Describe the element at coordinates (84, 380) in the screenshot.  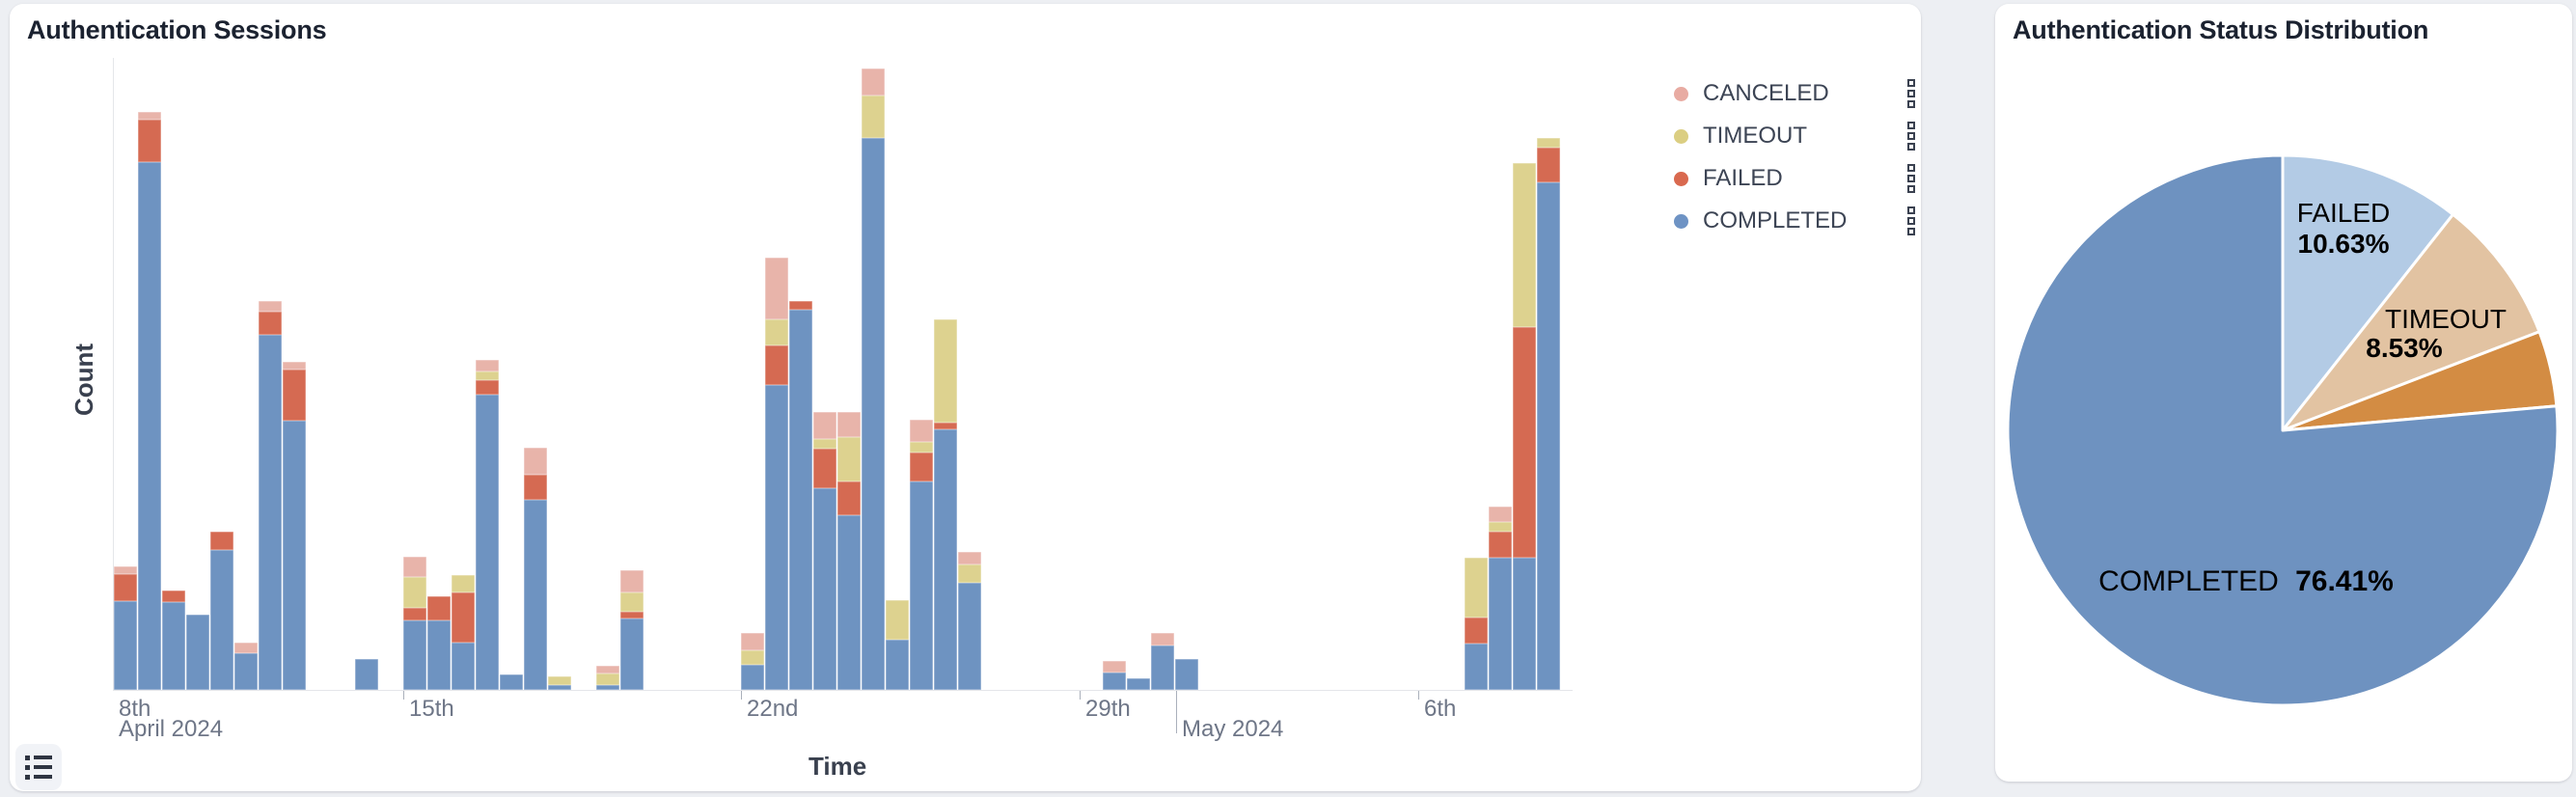
I see `y-axis-title: Count` at that location.